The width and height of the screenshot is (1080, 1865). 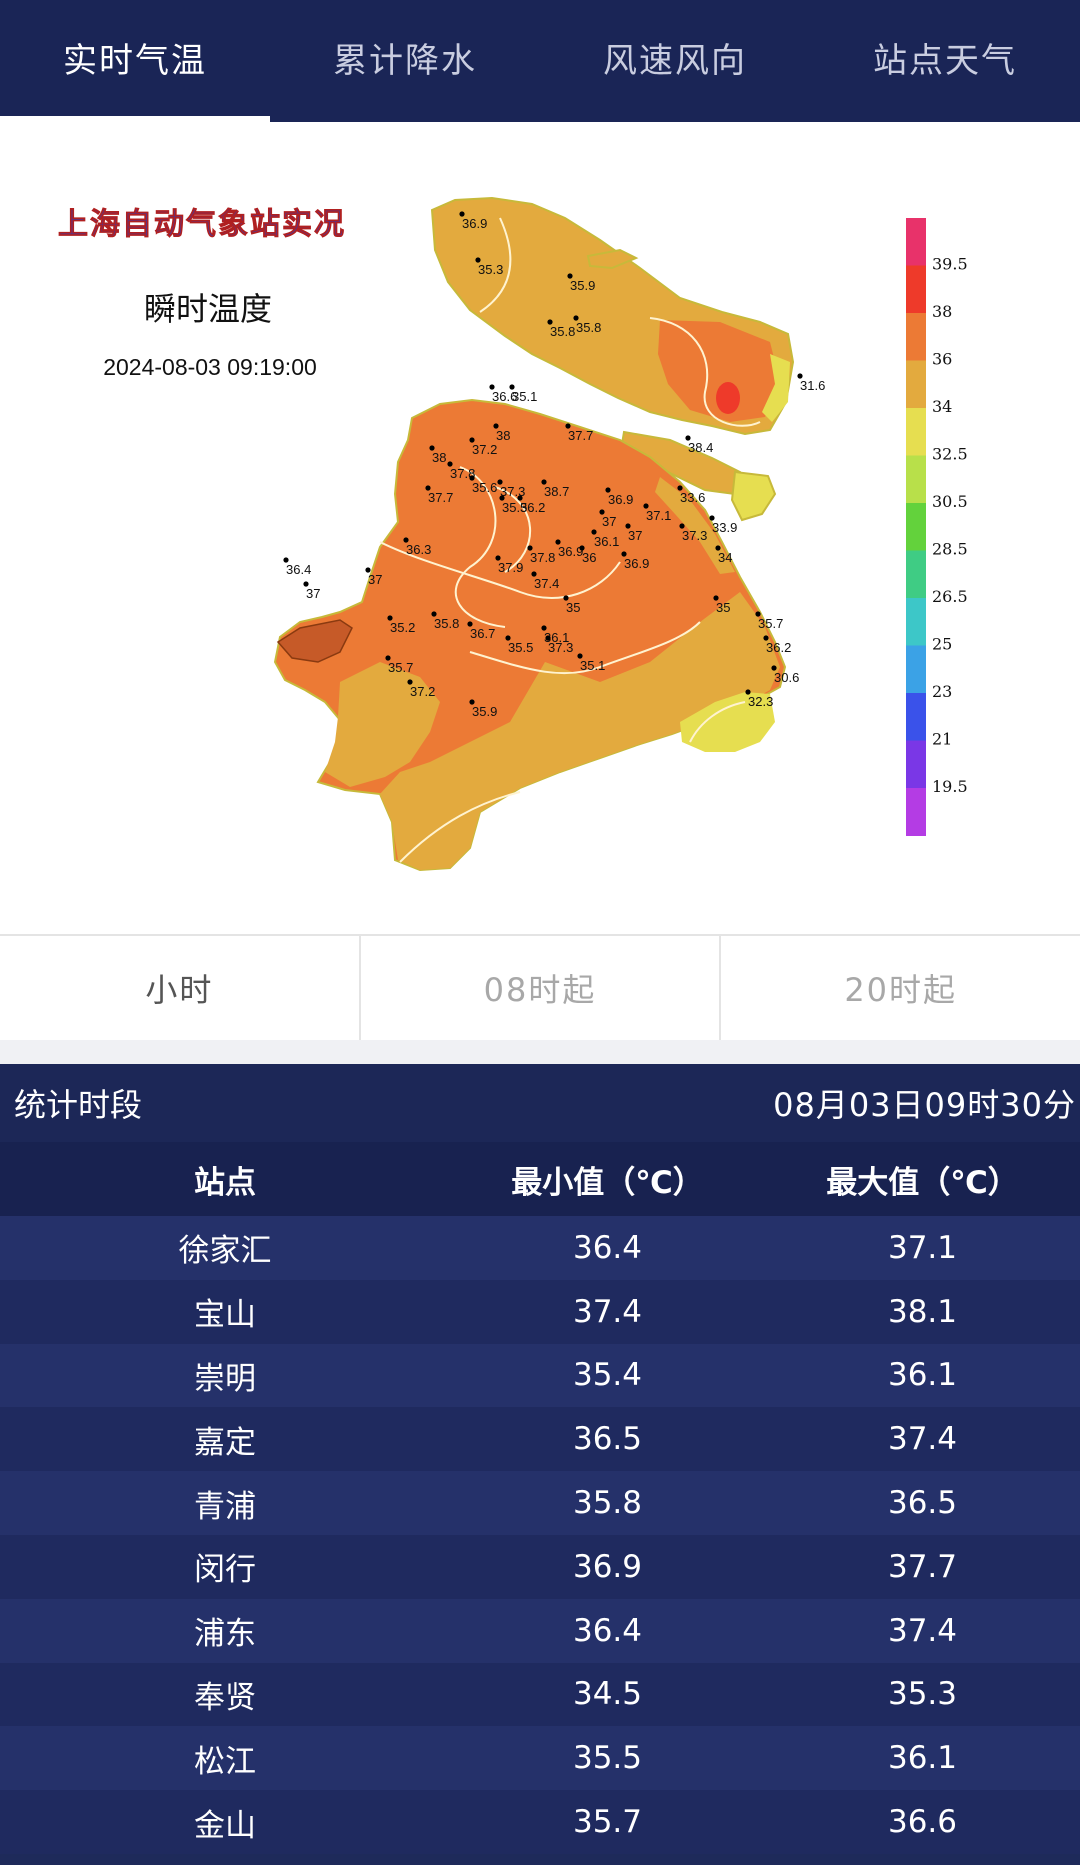 I want to click on table-row: 青浦 35.8 36.5, so click(x=540, y=1503).